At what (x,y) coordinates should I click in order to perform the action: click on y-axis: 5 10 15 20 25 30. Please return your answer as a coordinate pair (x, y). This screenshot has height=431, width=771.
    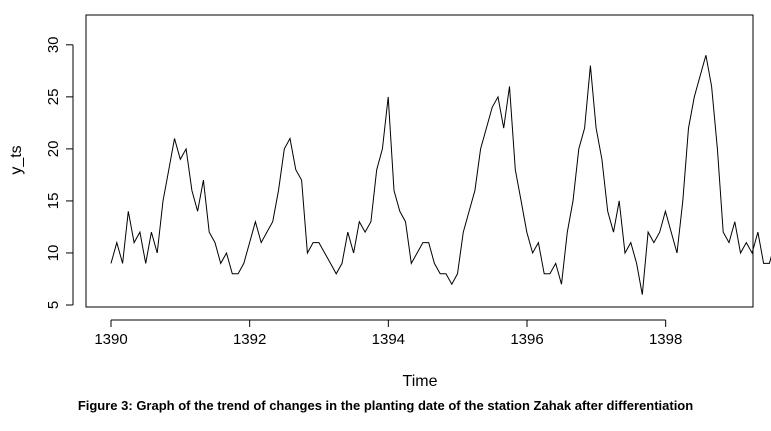
    Looking at the image, I should click on (59, 172).